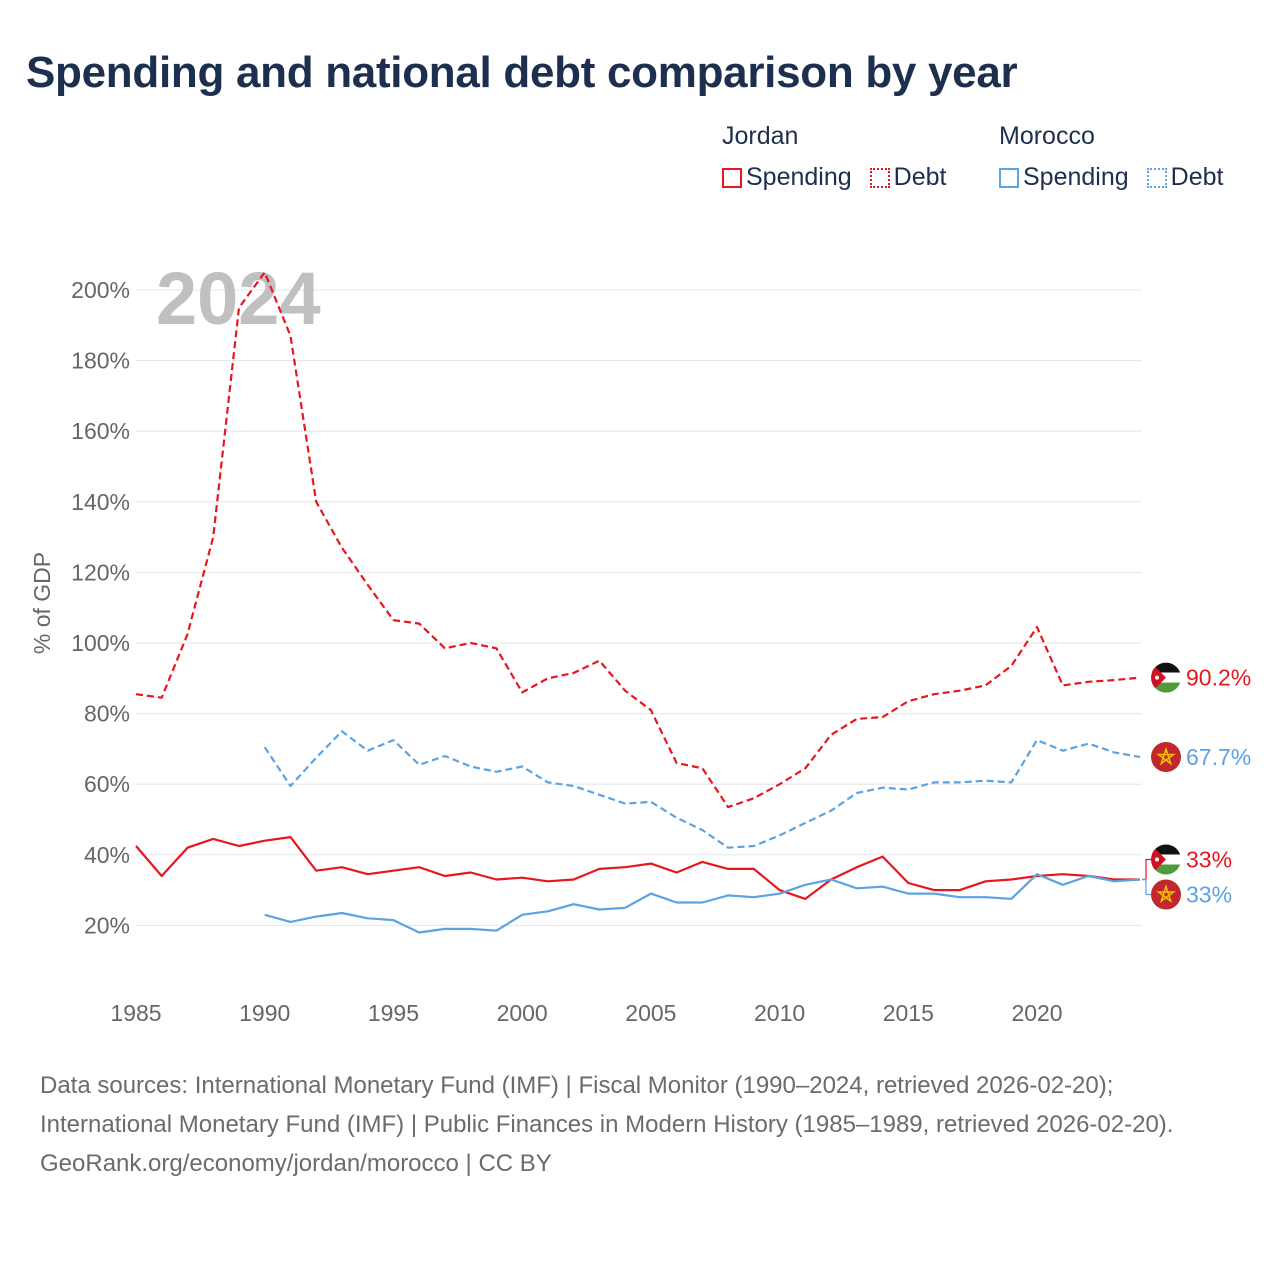 The width and height of the screenshot is (1280, 1280). Describe the element at coordinates (100, 361) in the screenshot. I see `y-tick-label: 180%` at that location.